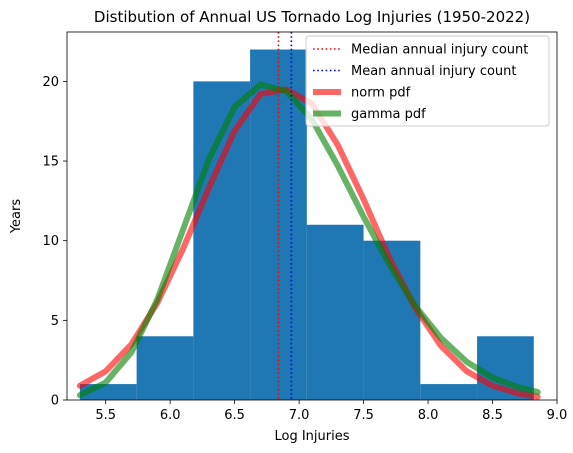 This screenshot has height=453, width=573. What do you see at coordinates (50, 241) in the screenshot?
I see `y-tick-label: 10` at bounding box center [50, 241].